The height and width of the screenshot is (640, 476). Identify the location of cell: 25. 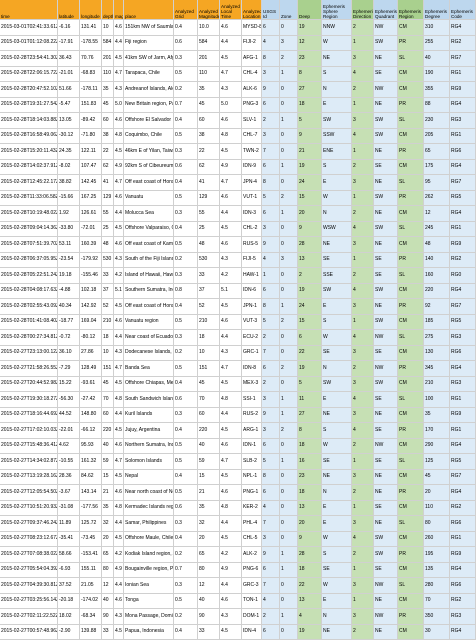
(108, 229).